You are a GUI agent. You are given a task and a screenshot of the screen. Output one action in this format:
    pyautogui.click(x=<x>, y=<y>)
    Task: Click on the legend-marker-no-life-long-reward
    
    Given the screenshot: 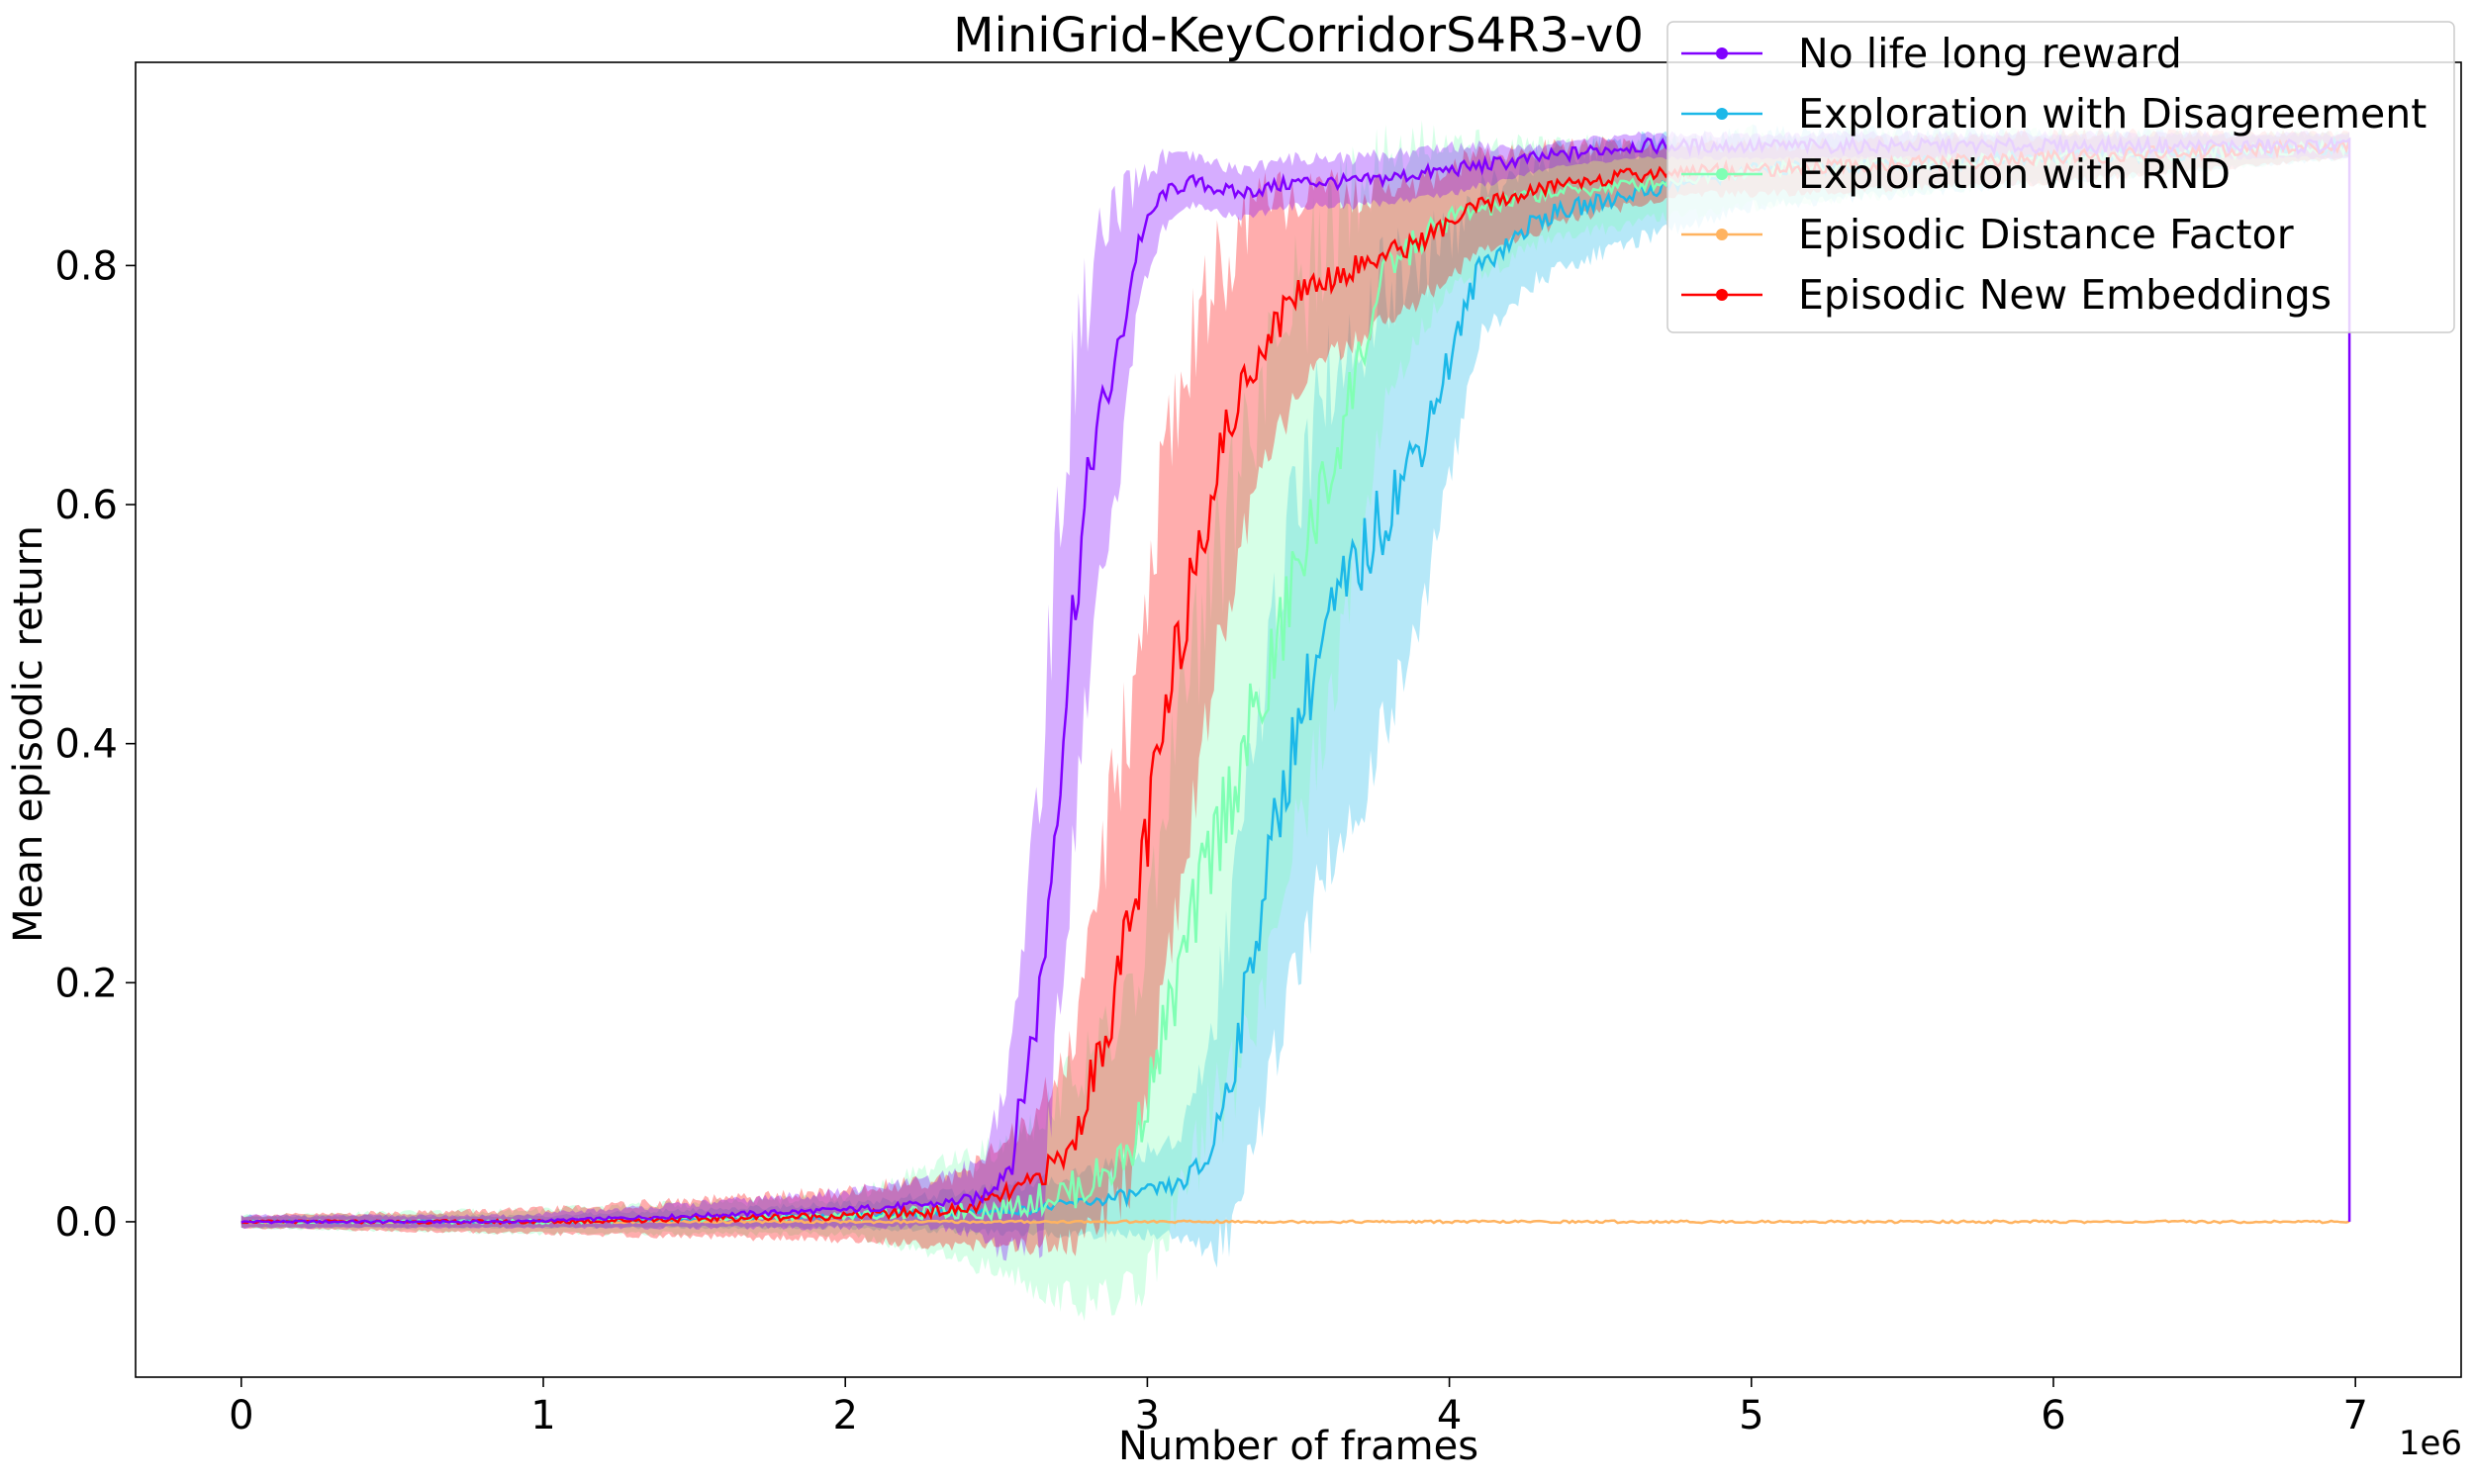 What is the action you would take?
    pyautogui.click(x=1722, y=53)
    